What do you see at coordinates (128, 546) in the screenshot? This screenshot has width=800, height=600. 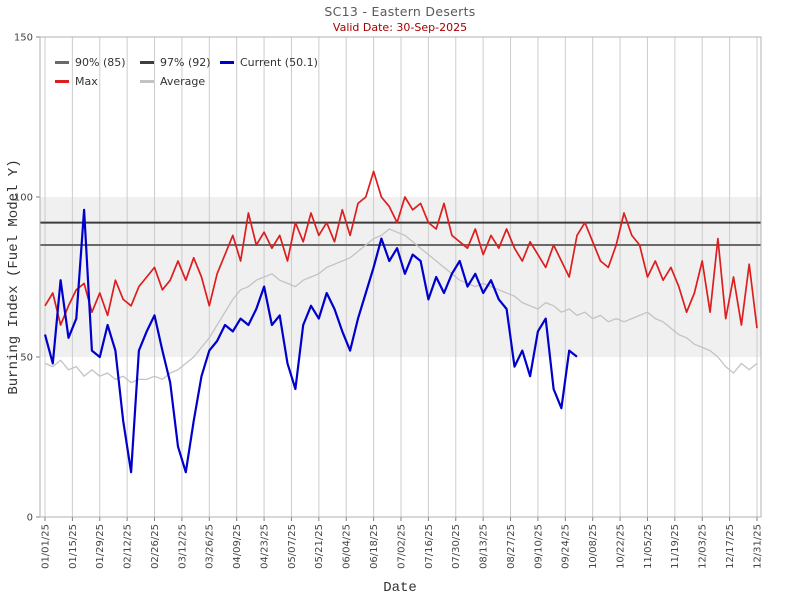 I see `x-tick-label: 02/12/25` at bounding box center [128, 546].